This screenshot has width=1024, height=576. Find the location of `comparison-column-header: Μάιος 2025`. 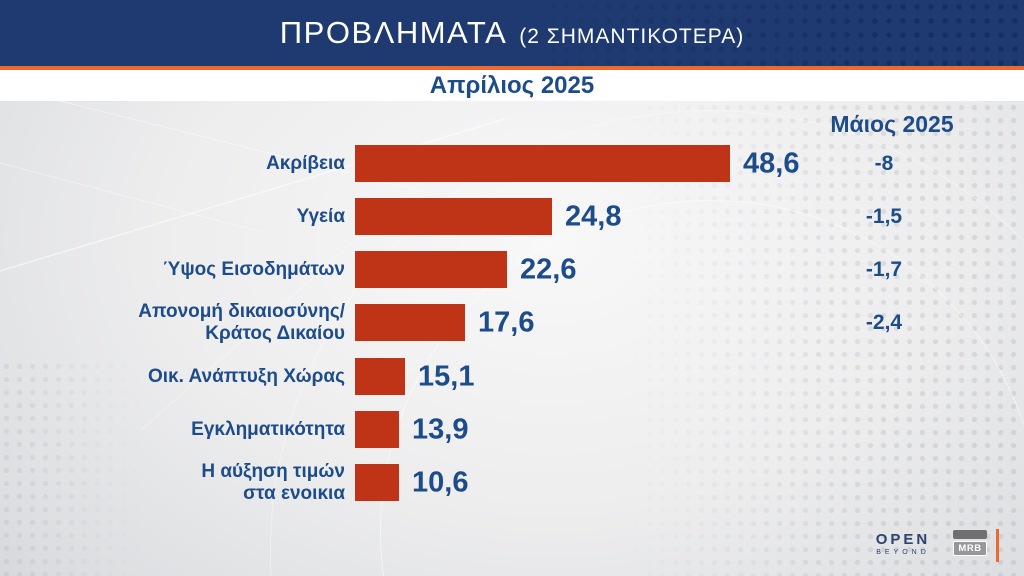

comparison-column-header: Μάιος 2025 is located at coordinates (892, 124).